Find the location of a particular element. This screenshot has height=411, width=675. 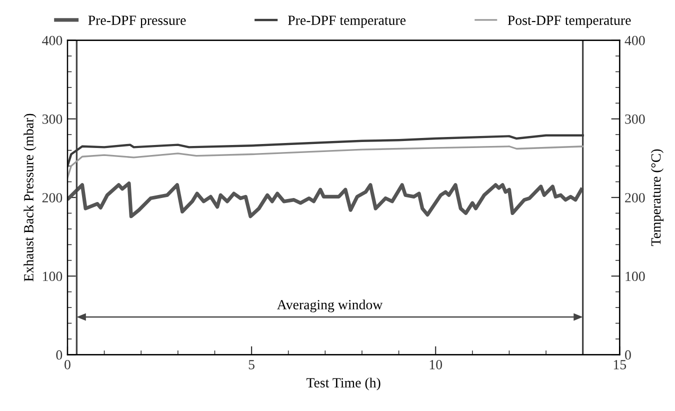

legend-label: Pre-DPF pressure is located at coordinates (137, 22).